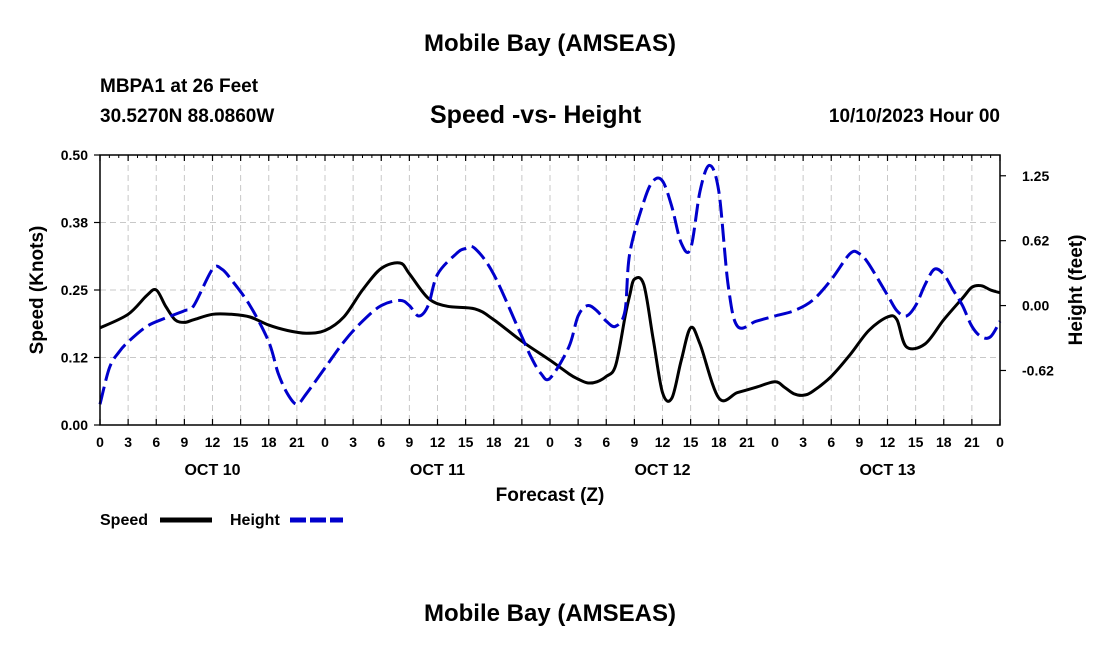 The image size is (1100, 650). What do you see at coordinates (74, 155) in the screenshot?
I see `y-left-tick-label: 0.50` at bounding box center [74, 155].